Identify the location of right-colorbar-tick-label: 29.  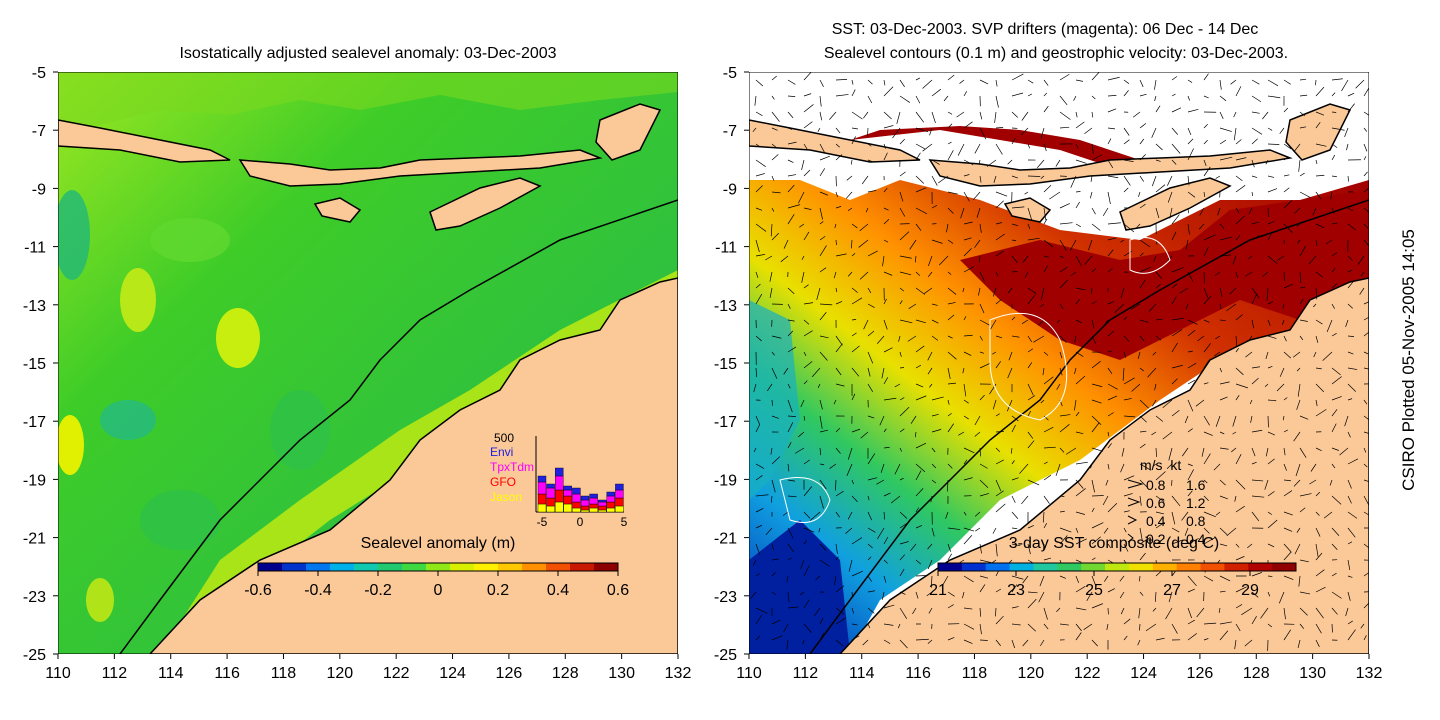
(1250, 590).